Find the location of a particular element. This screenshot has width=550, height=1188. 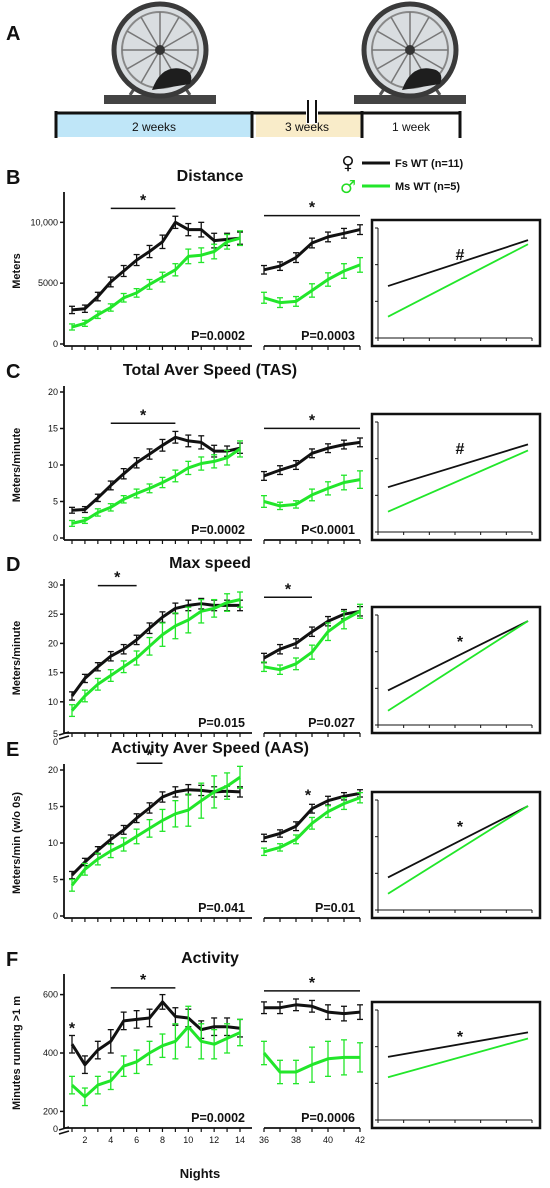

p-value-right: P=0.01 is located at coordinates (335, 908).